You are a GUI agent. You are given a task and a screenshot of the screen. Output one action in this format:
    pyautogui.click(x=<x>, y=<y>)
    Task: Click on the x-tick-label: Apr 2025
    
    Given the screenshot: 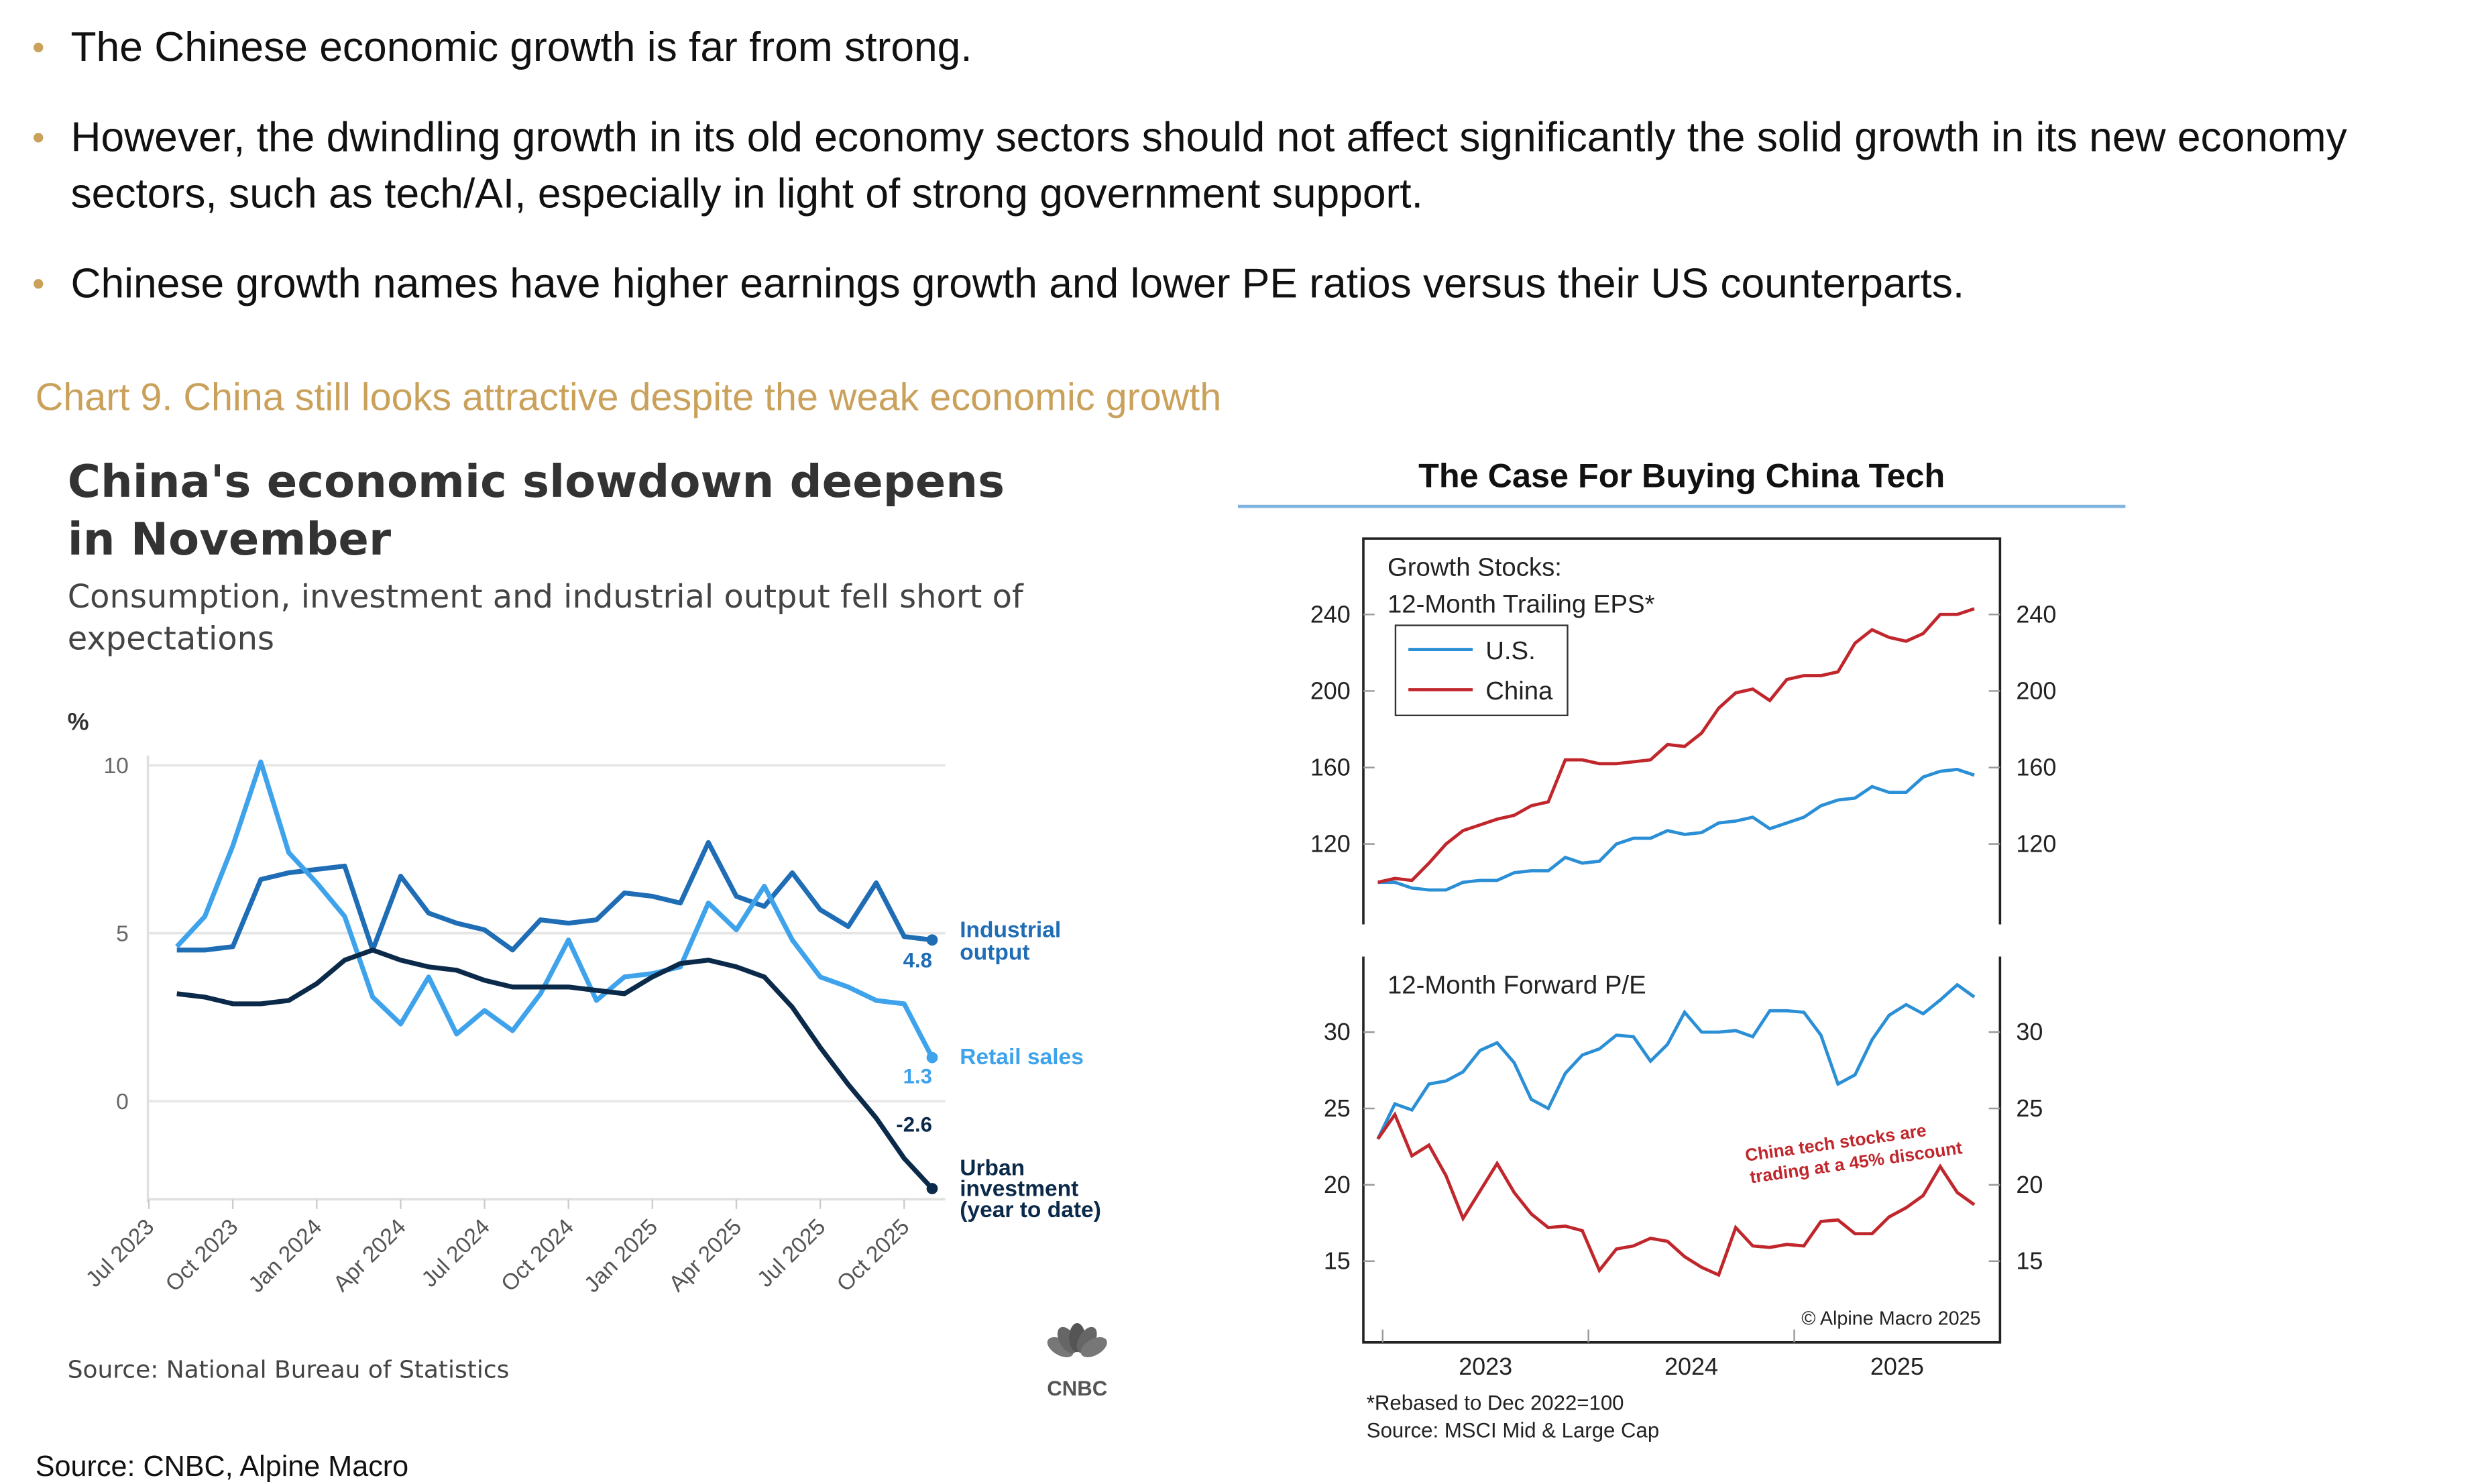 What is the action you would take?
    pyautogui.click(x=705, y=1255)
    